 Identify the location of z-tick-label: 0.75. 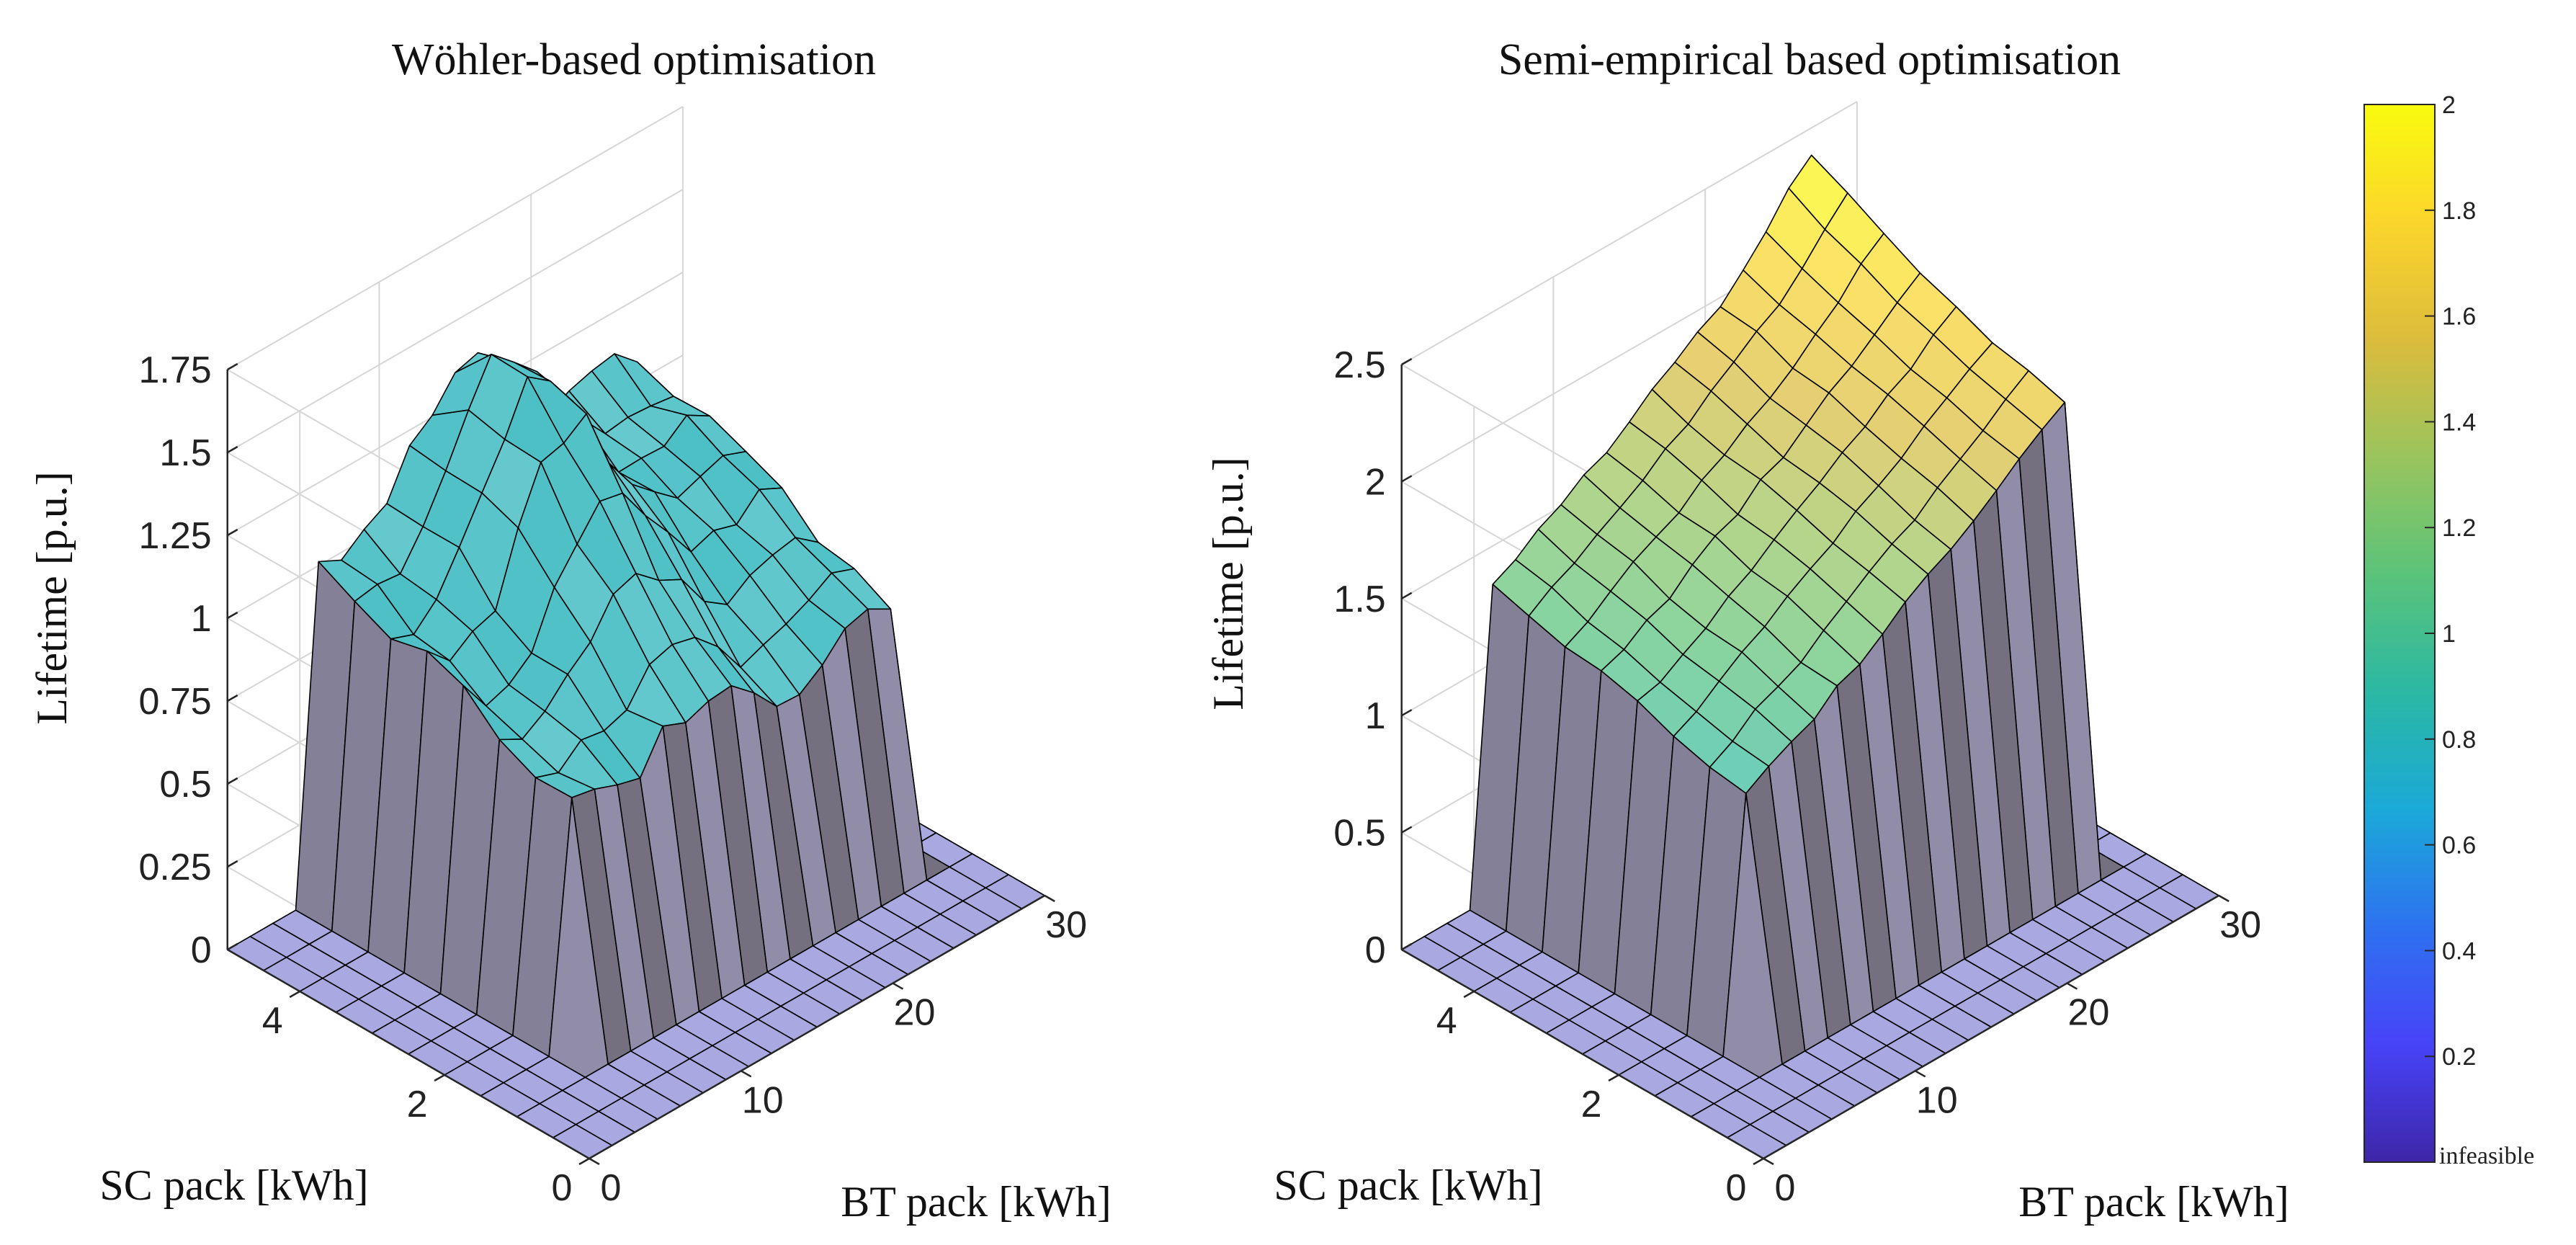
(175, 702).